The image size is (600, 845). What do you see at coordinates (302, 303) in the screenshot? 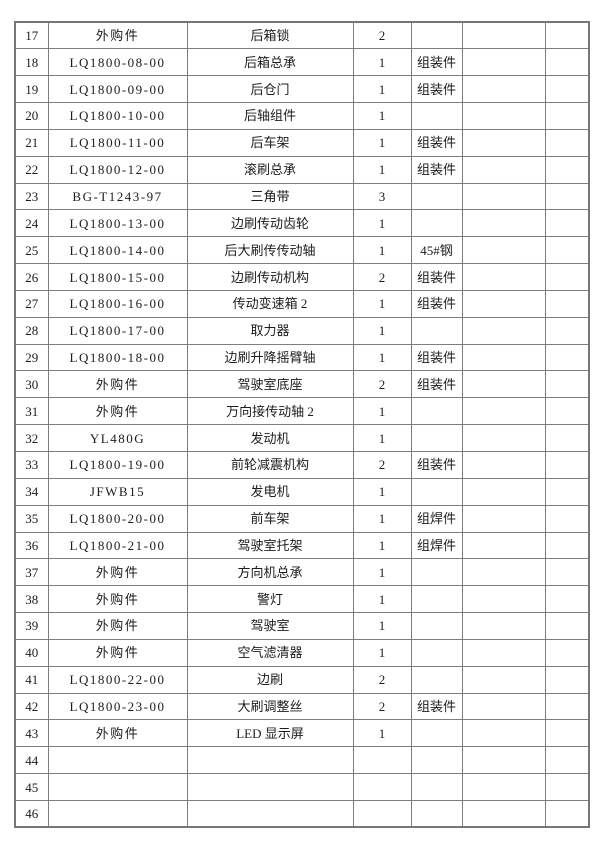
I see `table-row: 27 LQ1800-16-00 传动变速箱 2 1 组装件` at bounding box center [302, 303].